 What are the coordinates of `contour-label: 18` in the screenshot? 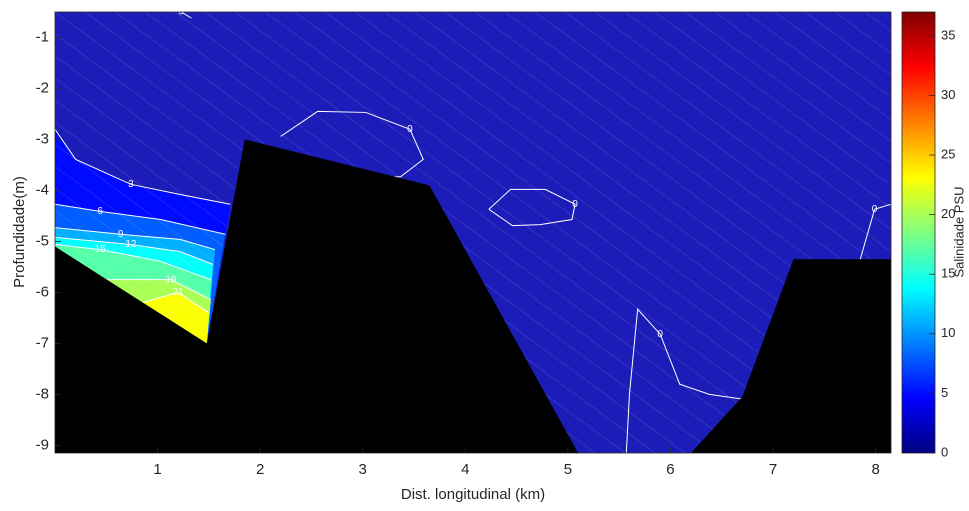 It's located at (171, 279).